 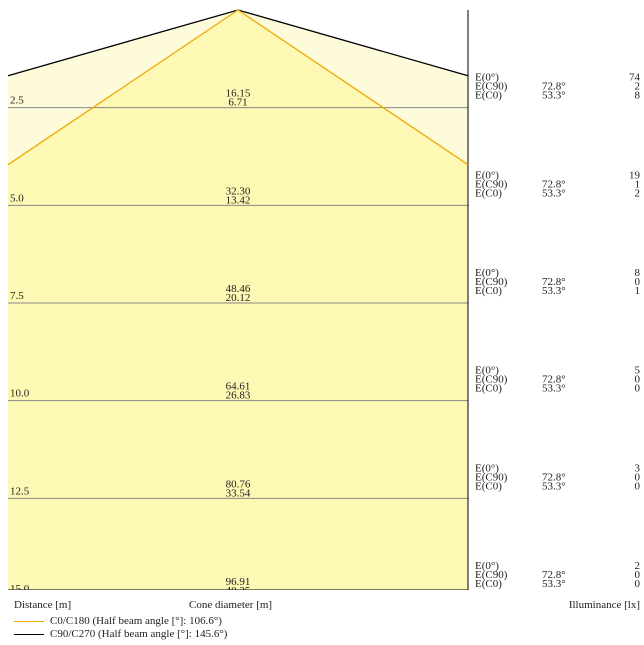 What do you see at coordinates (29, 621) in the screenshot?
I see `legend-swatch-c0` at bounding box center [29, 621].